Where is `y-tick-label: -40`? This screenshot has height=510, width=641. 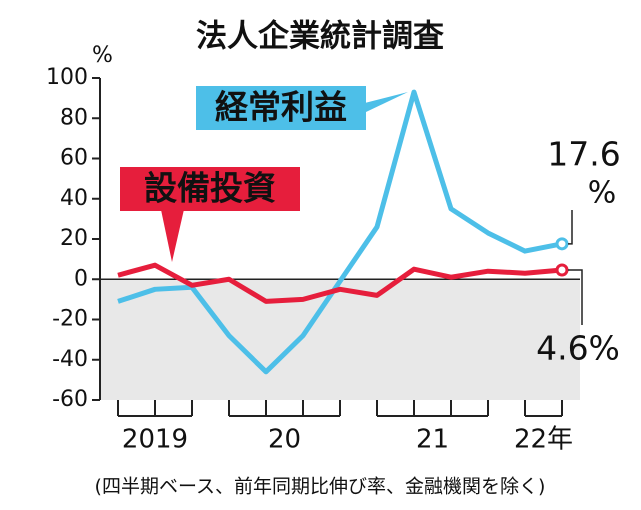
y-tick-label: -40 is located at coordinates (70, 359).